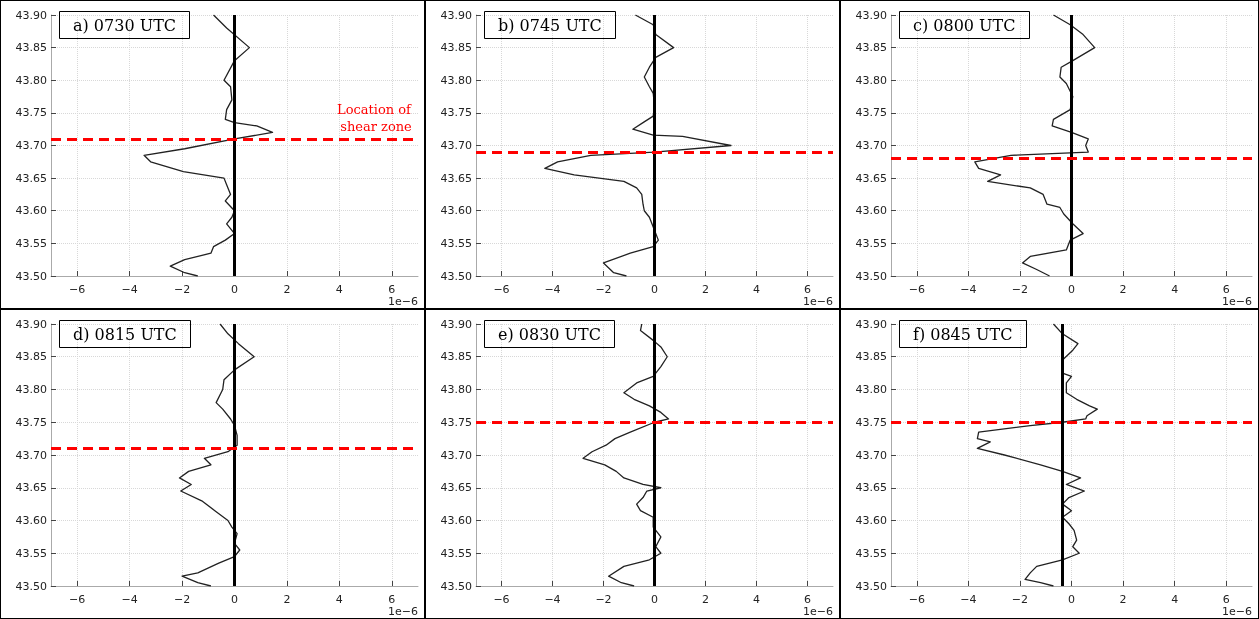  Describe the element at coordinates (125, 334) in the screenshot. I see `chart-title: d) 0815 UTC` at that location.